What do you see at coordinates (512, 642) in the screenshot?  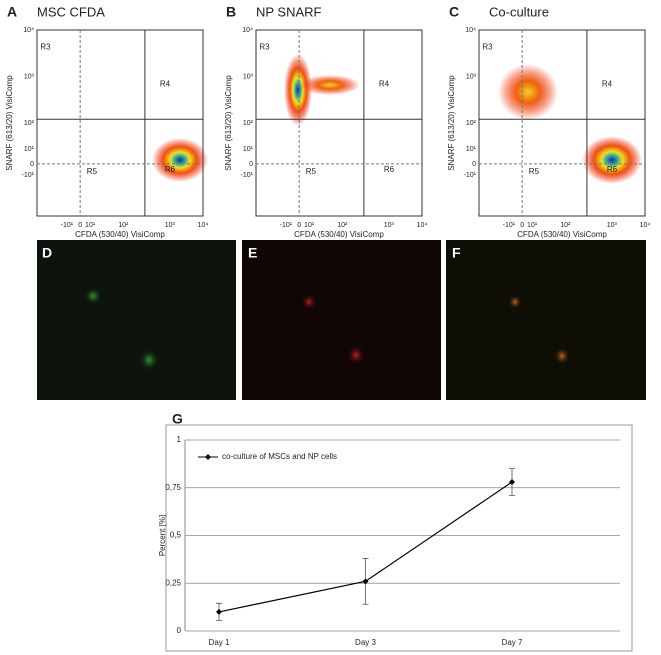 I see `x-tick-label: Day 7` at bounding box center [512, 642].